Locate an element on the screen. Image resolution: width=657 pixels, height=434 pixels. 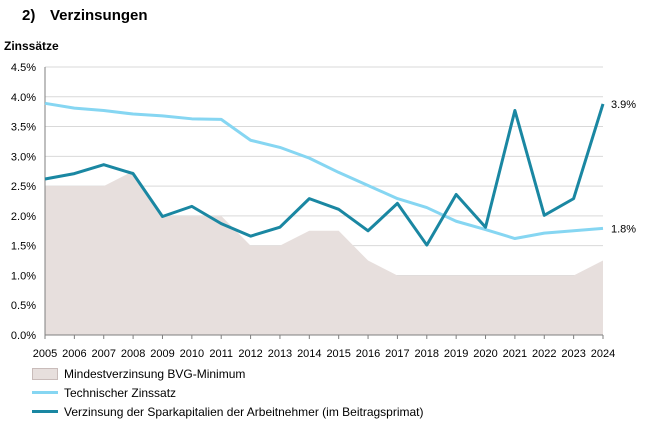
x-tick-label: 2021 is located at coordinates (515, 354).